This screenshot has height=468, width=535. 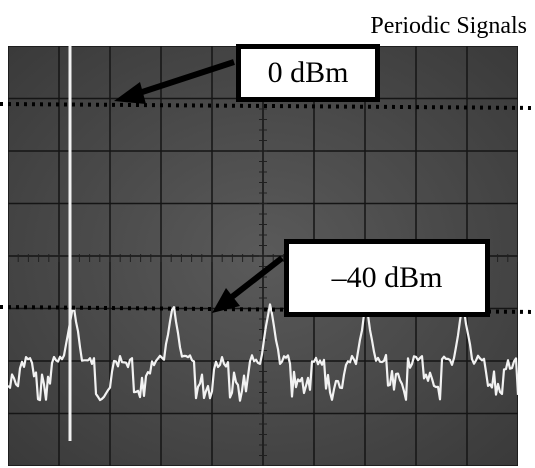 I want to click on figure-title: Periodic Signals, so click(x=448, y=26).